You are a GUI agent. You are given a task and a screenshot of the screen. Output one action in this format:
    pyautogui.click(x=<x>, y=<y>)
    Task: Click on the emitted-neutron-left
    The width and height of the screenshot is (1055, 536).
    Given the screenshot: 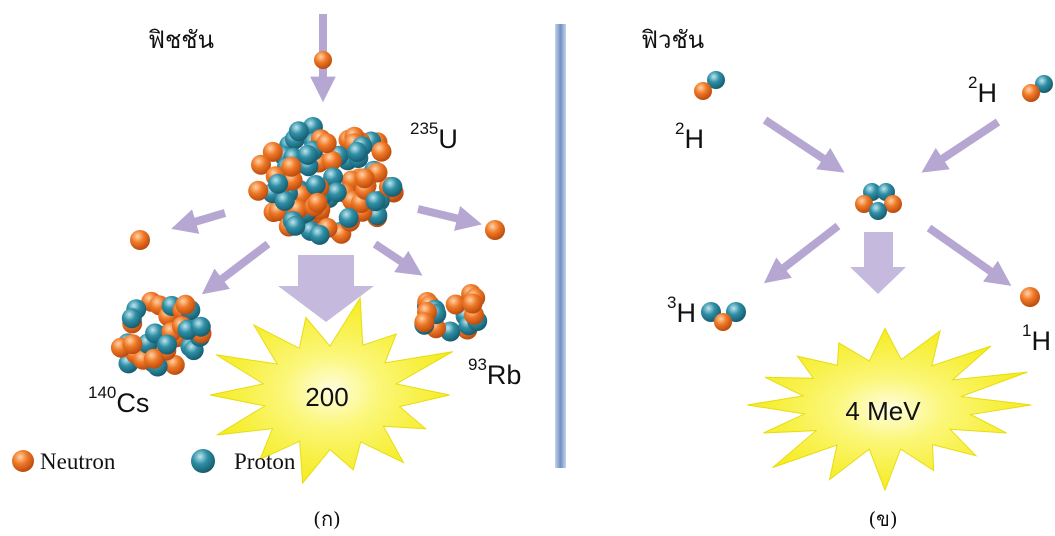 What is the action you would take?
    pyautogui.click(x=140, y=240)
    